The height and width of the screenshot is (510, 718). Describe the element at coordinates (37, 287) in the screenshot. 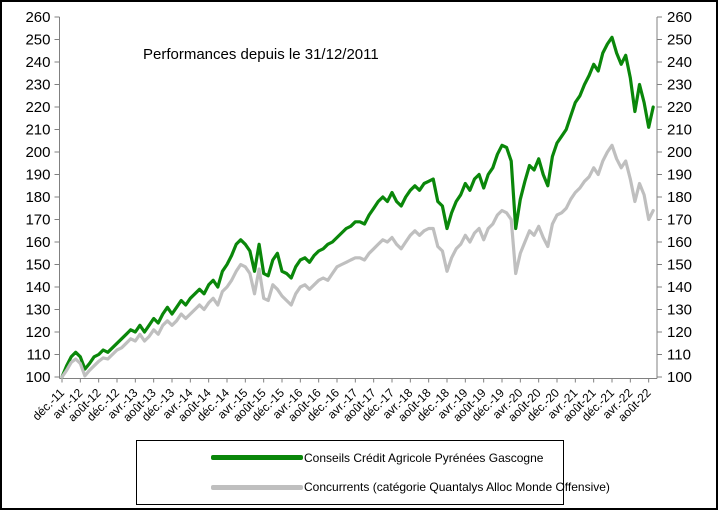

I see `y-tick-label-left: 140` at that location.